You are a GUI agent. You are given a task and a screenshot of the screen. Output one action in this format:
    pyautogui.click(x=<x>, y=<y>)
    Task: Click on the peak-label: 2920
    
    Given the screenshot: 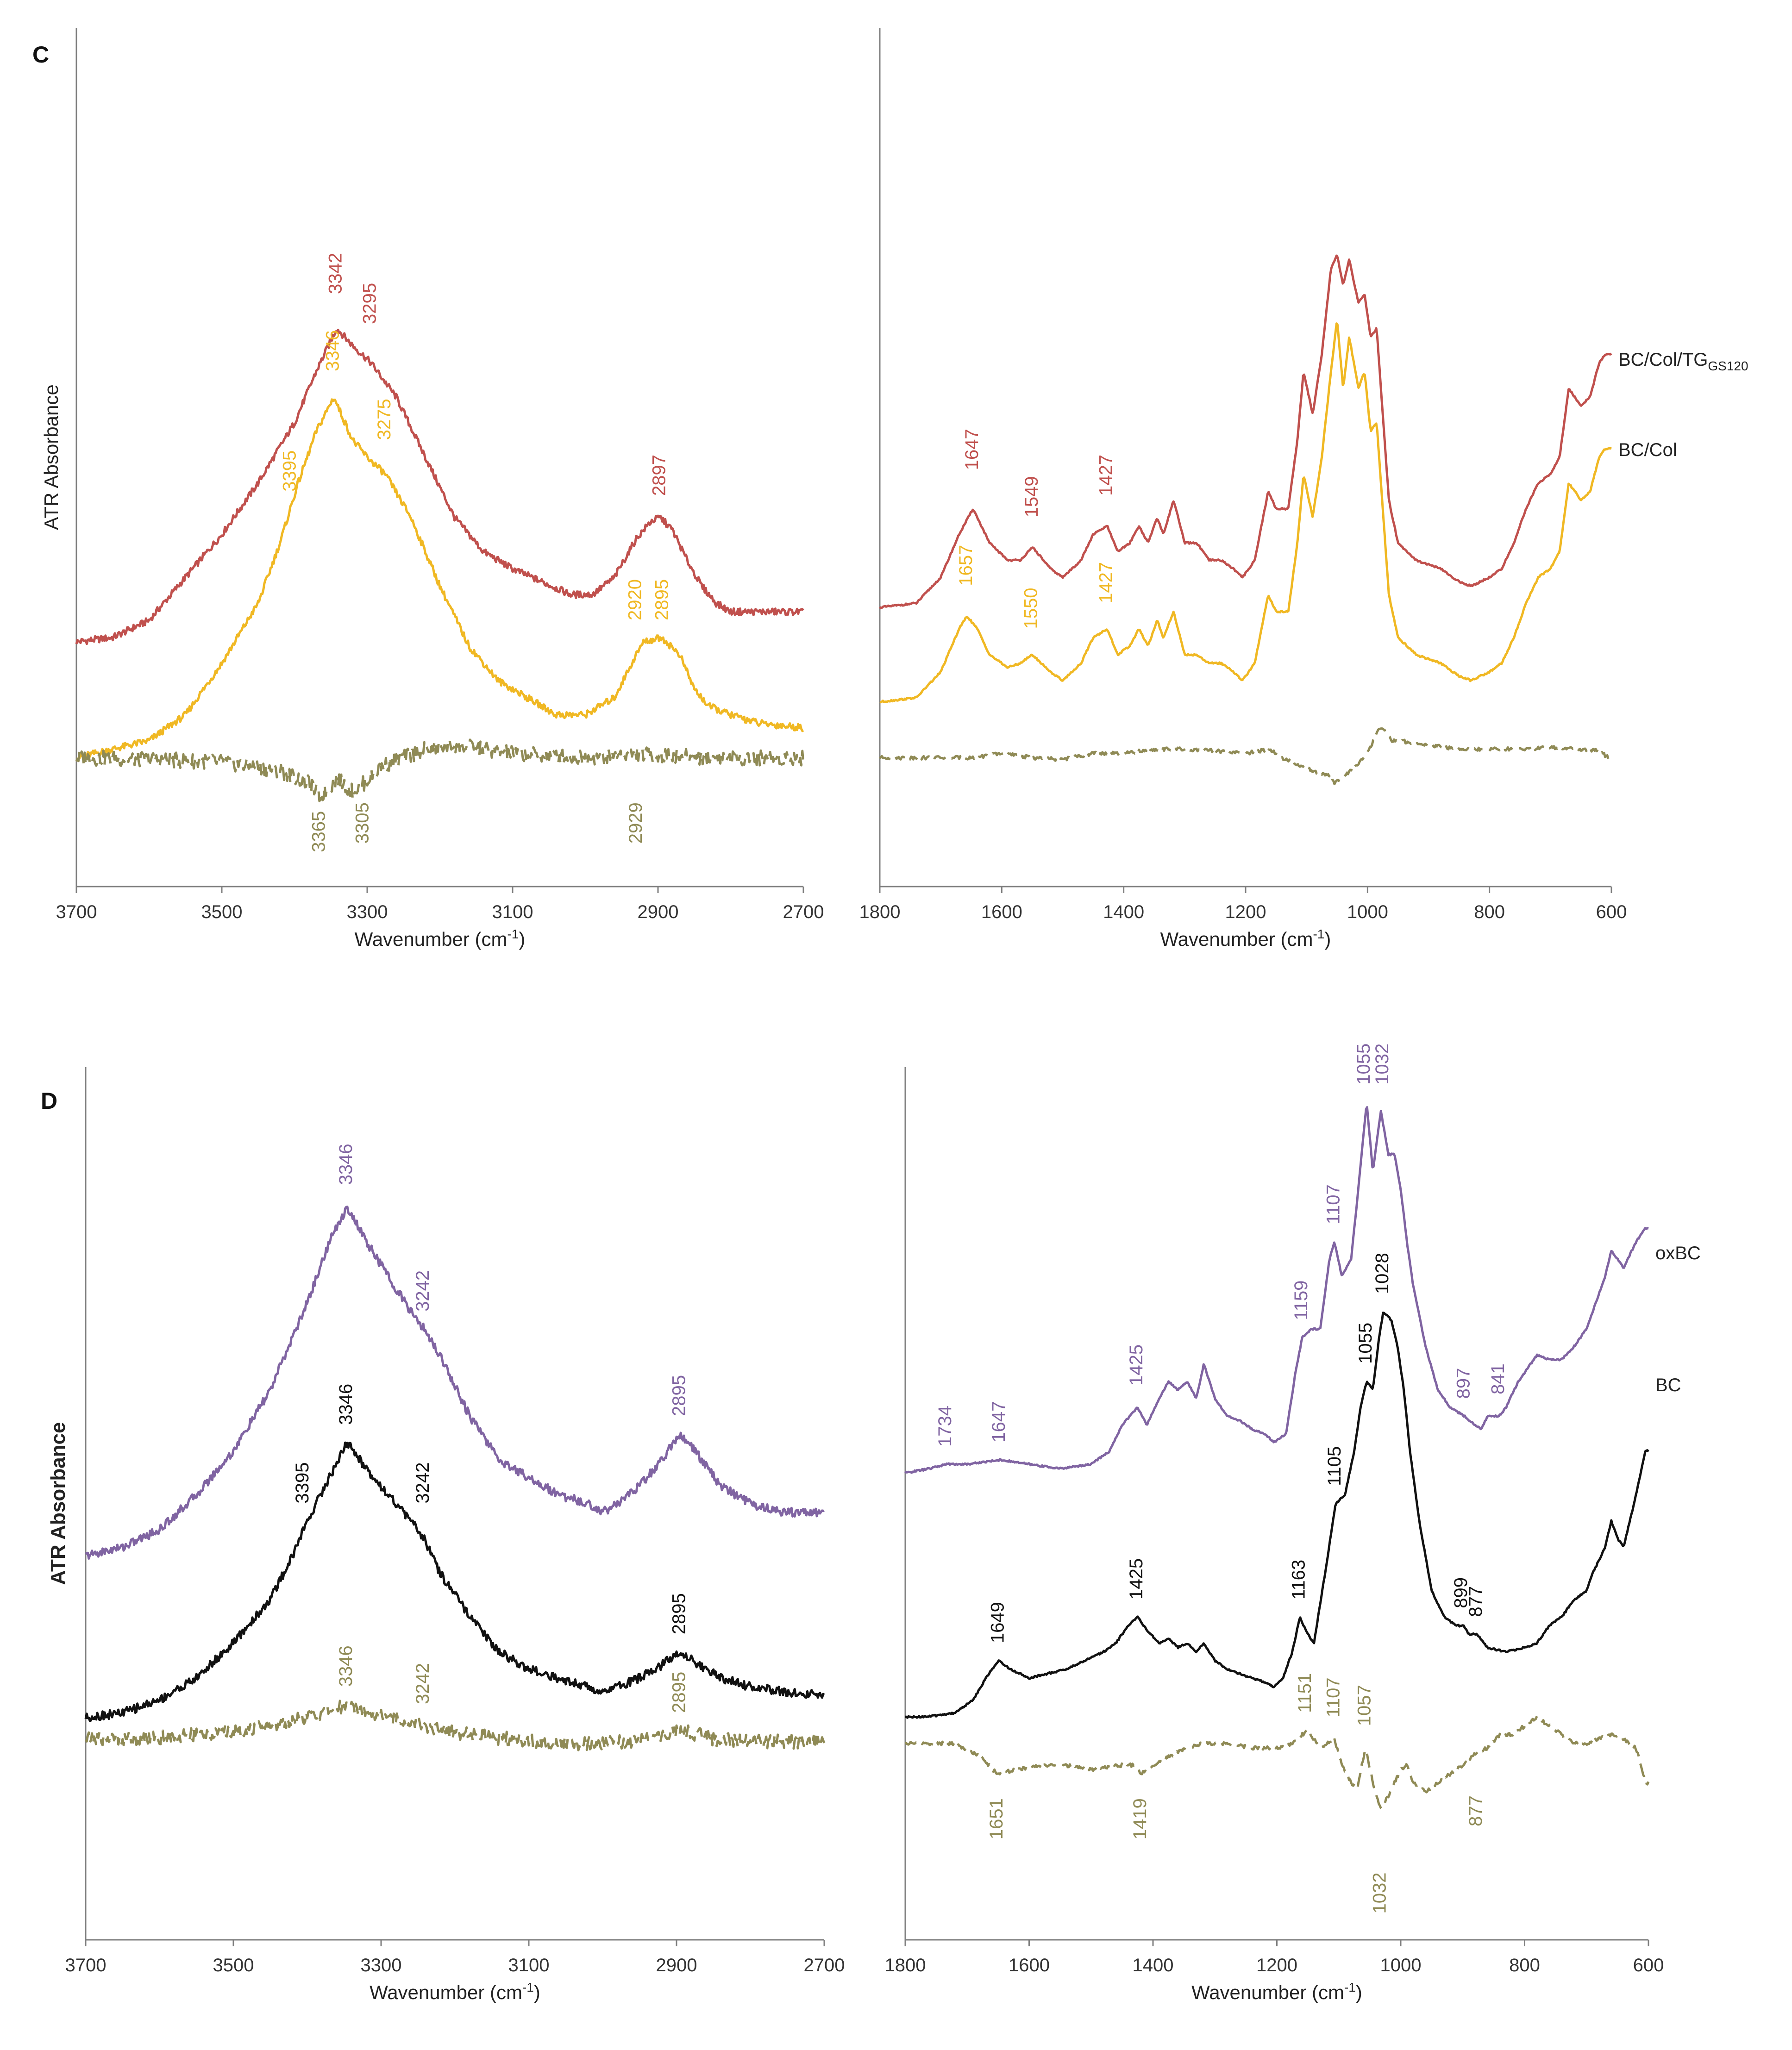 What is the action you would take?
    pyautogui.click(x=635, y=599)
    